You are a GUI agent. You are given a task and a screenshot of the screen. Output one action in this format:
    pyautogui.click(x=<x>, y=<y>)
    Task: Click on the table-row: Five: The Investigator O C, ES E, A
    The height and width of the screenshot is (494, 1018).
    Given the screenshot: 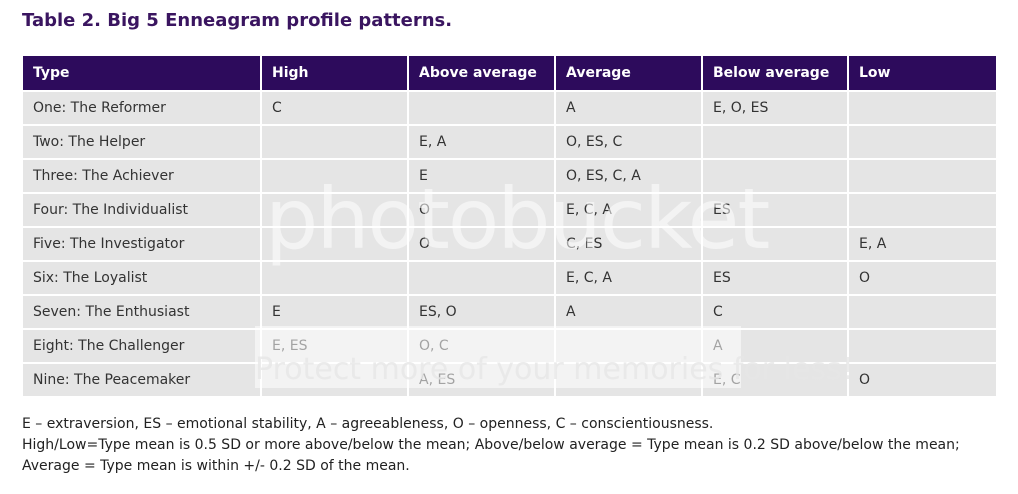 What is the action you would take?
    pyautogui.click(x=509, y=244)
    